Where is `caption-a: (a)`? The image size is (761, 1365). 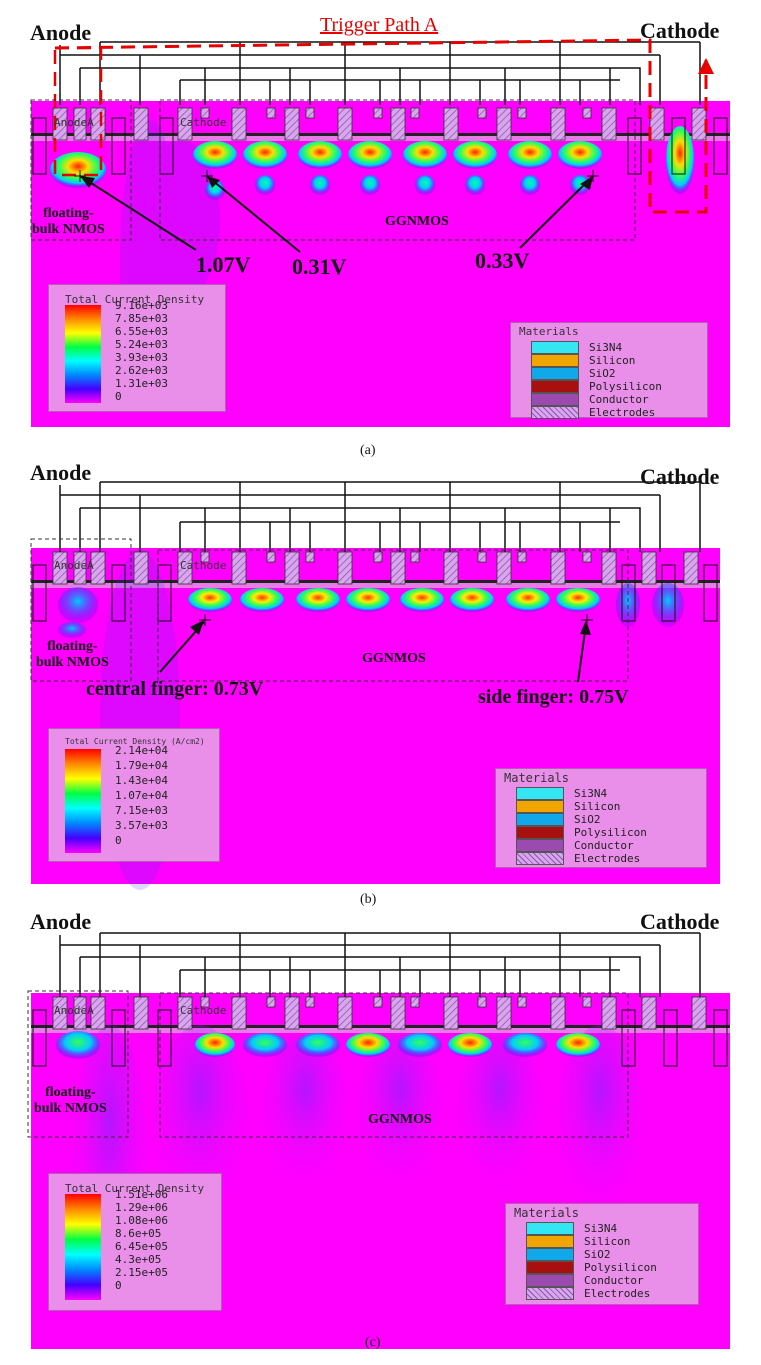 caption-a: (a) is located at coordinates (368, 450).